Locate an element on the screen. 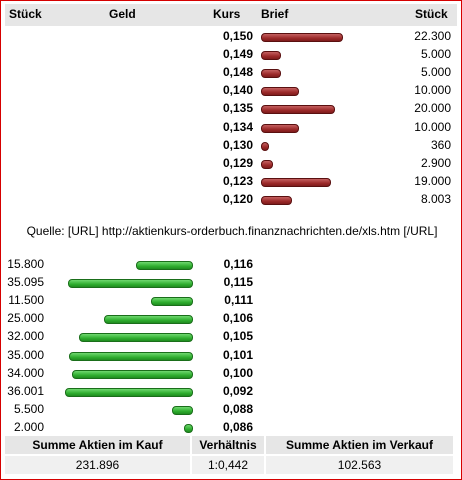 Image resolution: width=462 pixels, height=480 pixels. buy-stueck: 34.000 is located at coordinates (25, 372).